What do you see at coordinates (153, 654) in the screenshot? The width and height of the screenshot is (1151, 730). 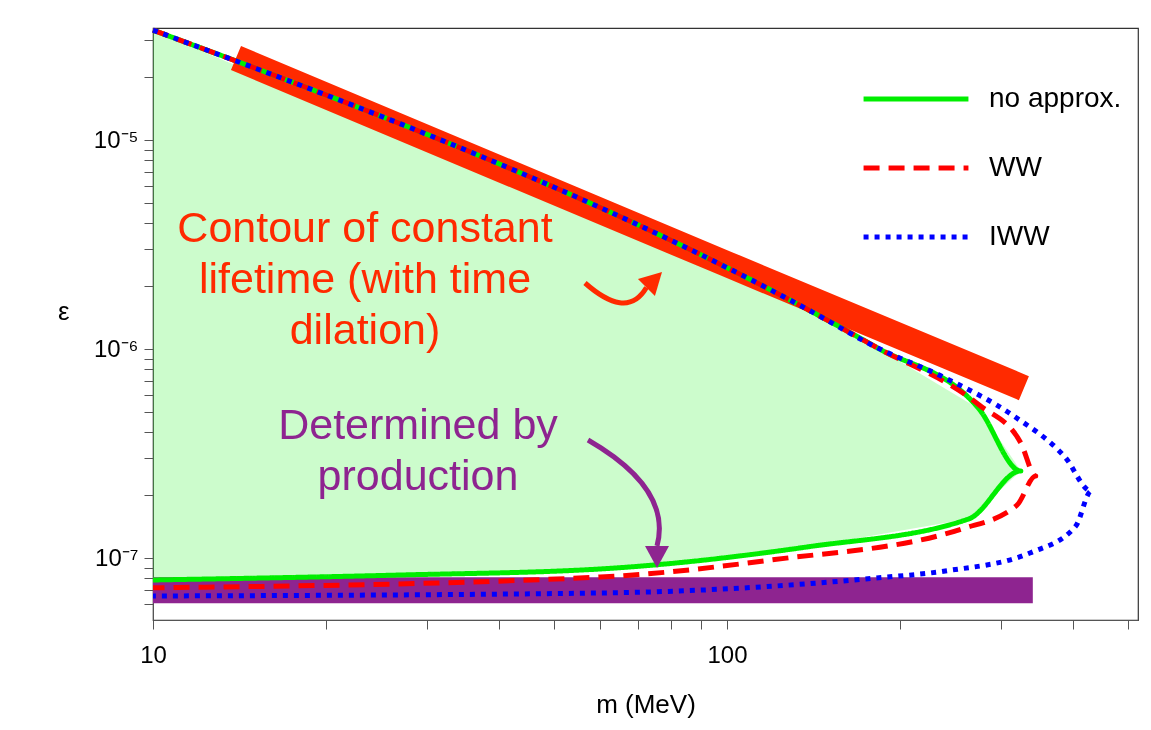 I see `x-tick-label: 10` at bounding box center [153, 654].